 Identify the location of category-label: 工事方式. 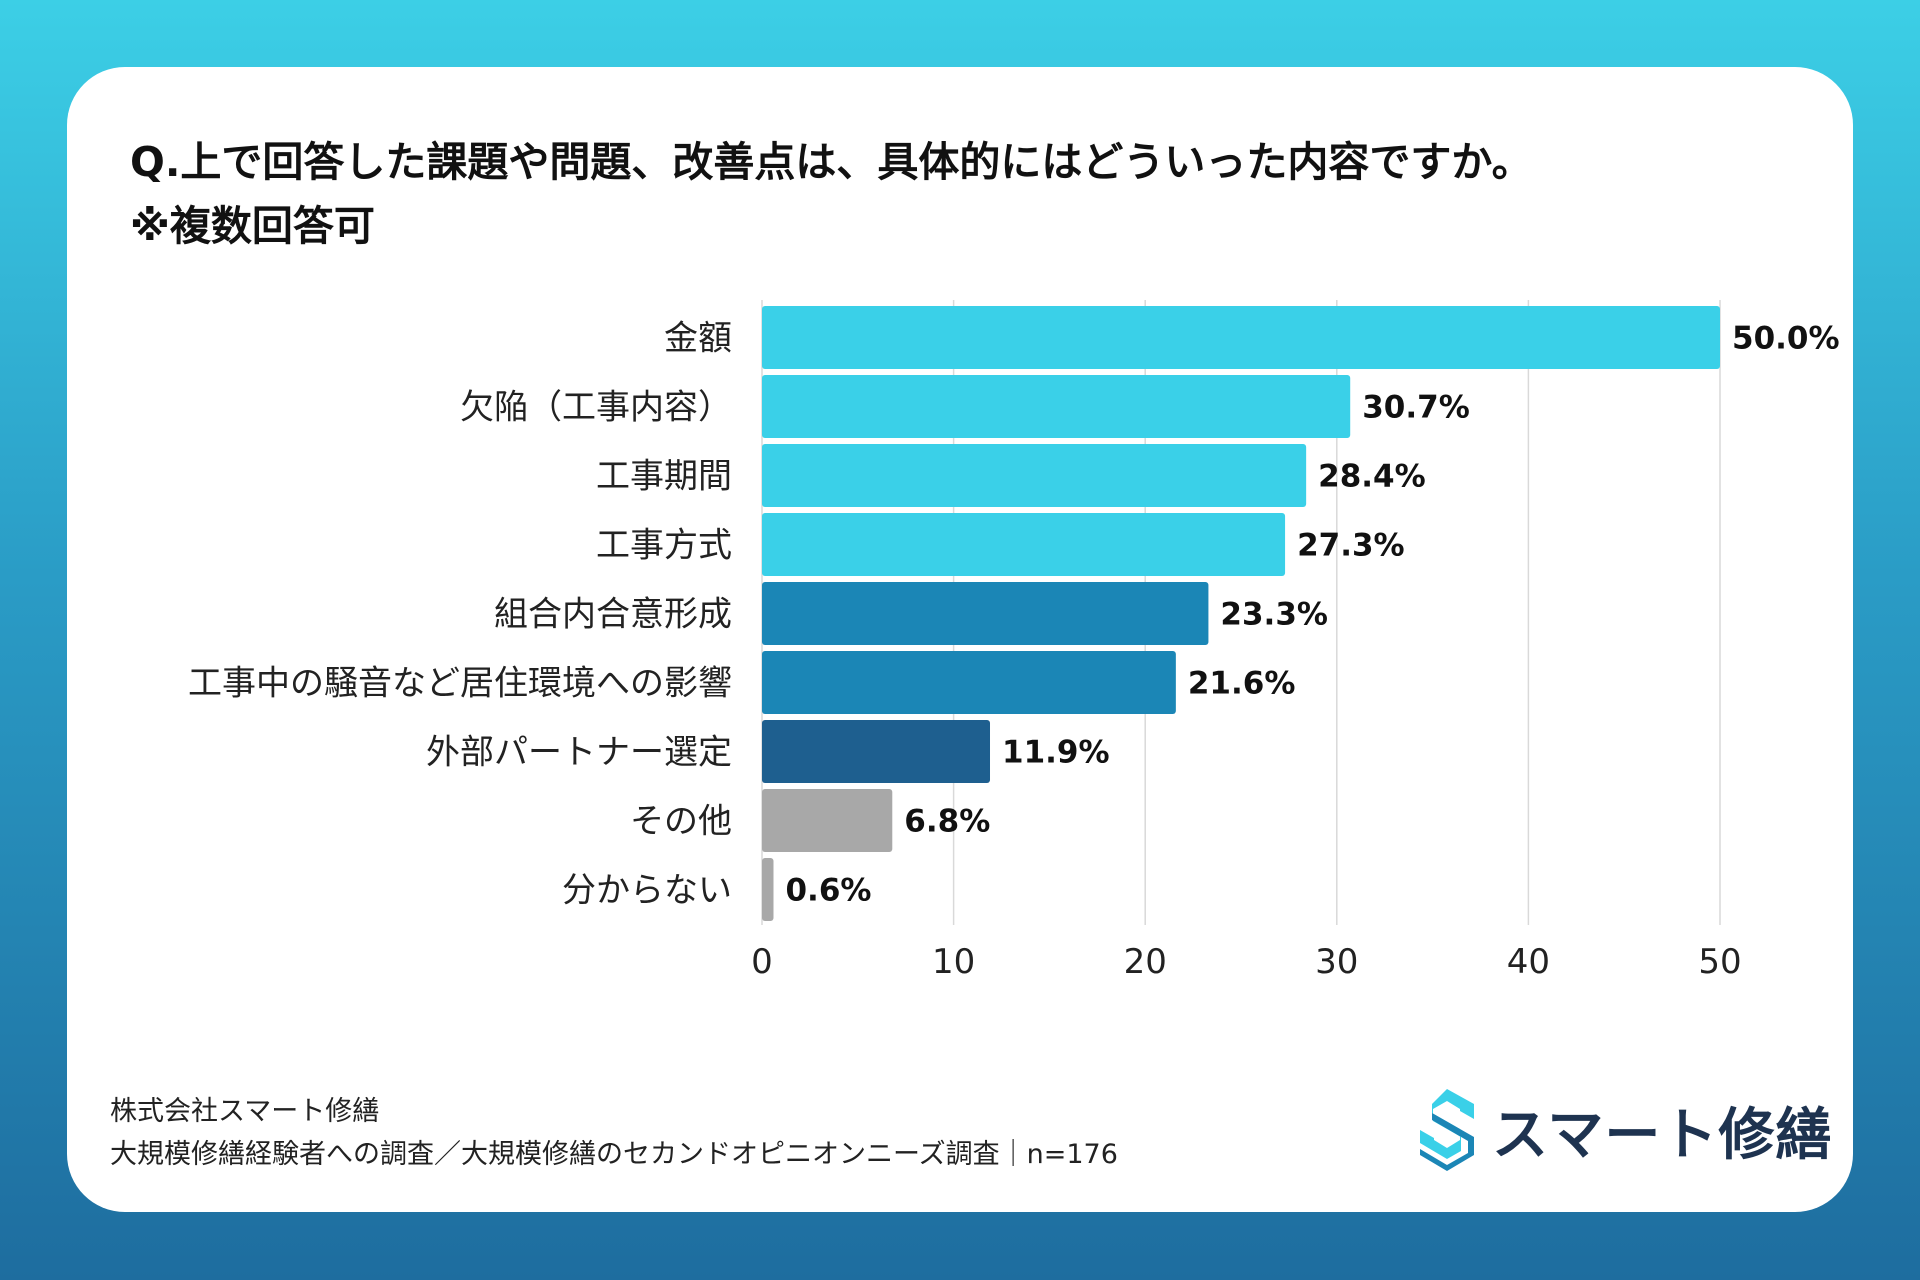
(664, 546).